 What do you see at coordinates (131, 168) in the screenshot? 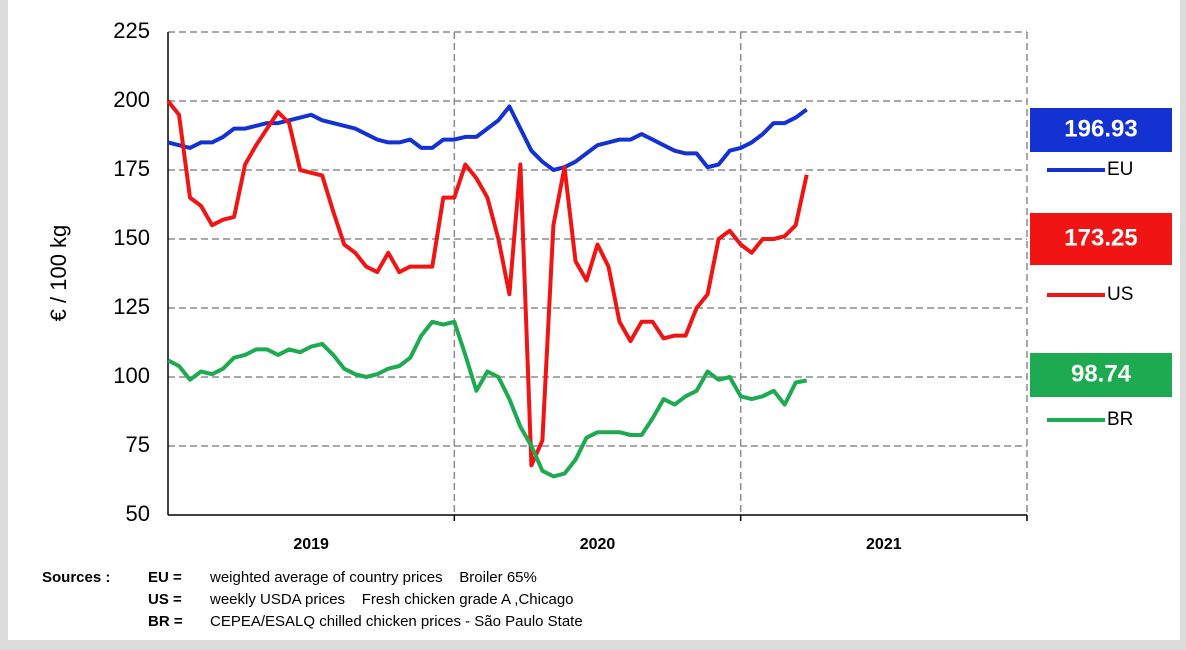
I see `y-tick-label: 175` at bounding box center [131, 168].